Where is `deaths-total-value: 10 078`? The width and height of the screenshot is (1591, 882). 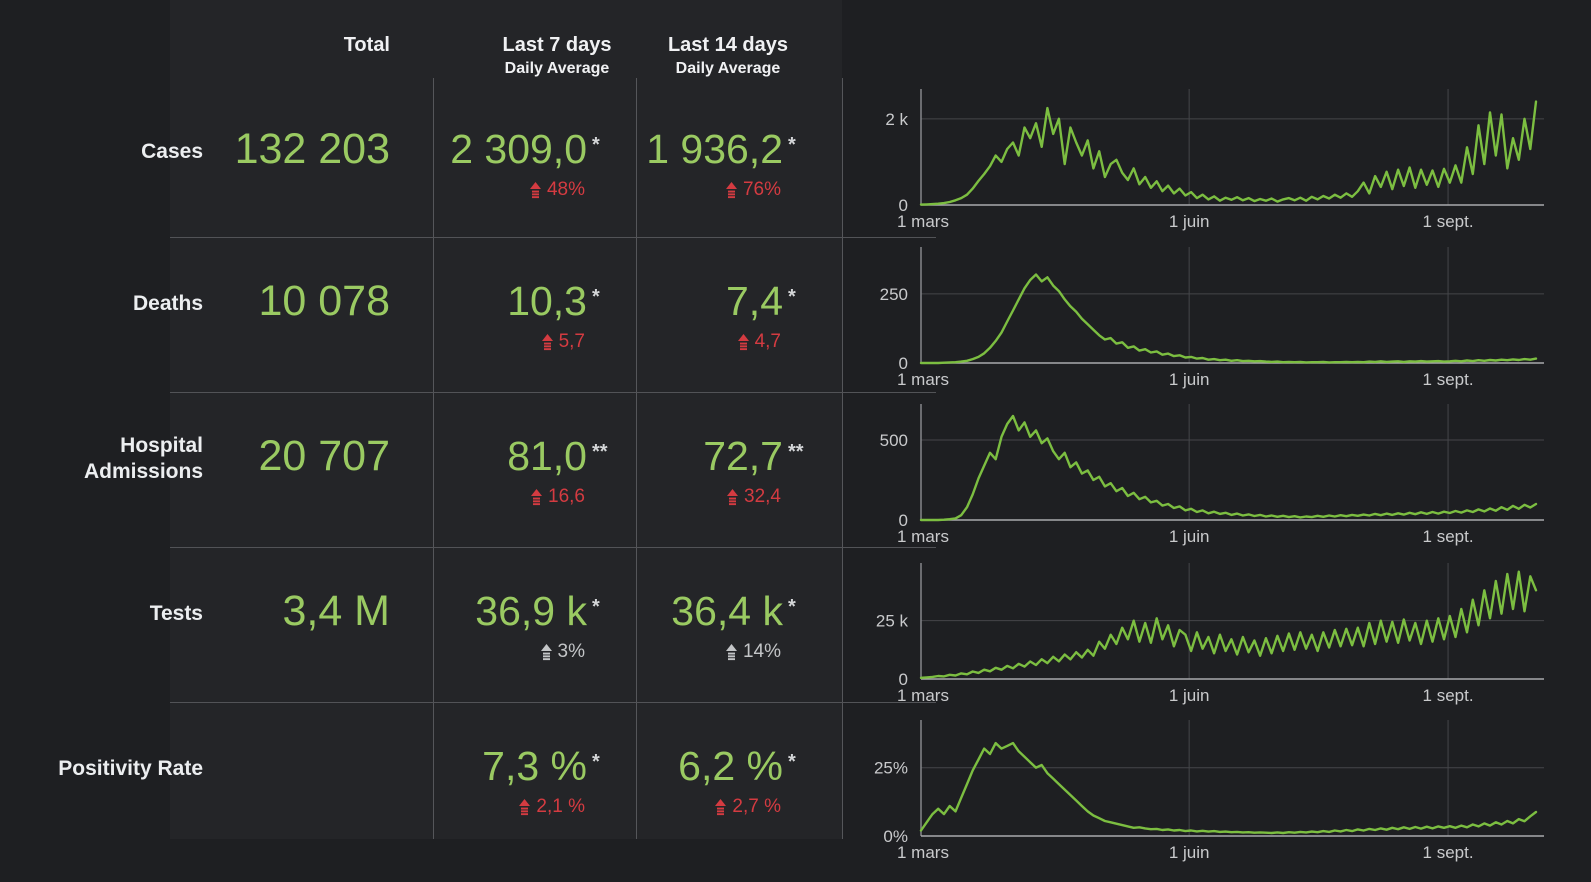 deaths-total-value: 10 078 is located at coordinates (324, 301).